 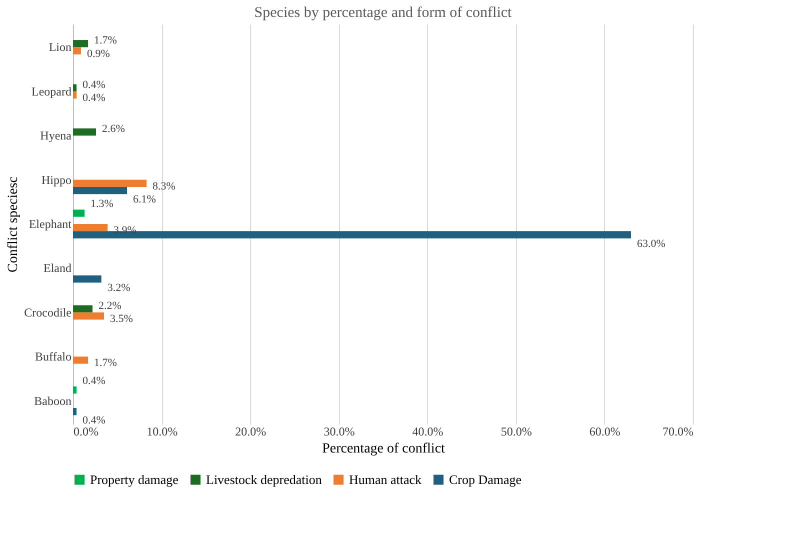 What do you see at coordinates (98, 54) in the screenshot?
I see `data-label: 0.9%` at bounding box center [98, 54].